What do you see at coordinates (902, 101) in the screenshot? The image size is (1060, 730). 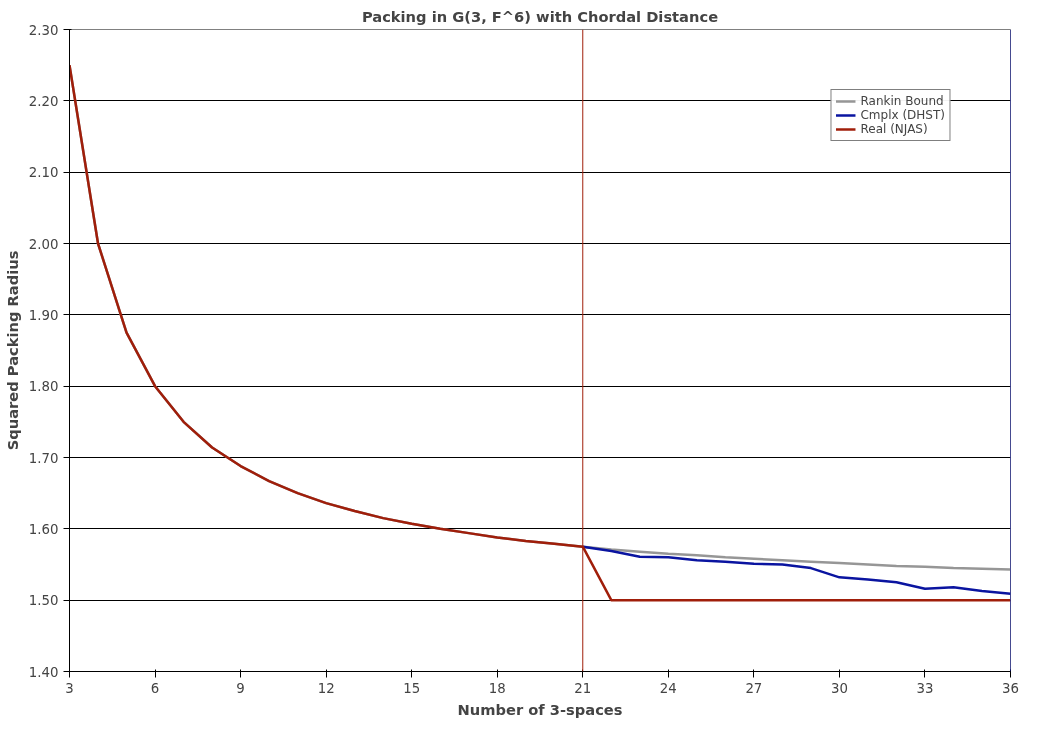 I see `legend-label: Rankin Bound` at bounding box center [902, 101].